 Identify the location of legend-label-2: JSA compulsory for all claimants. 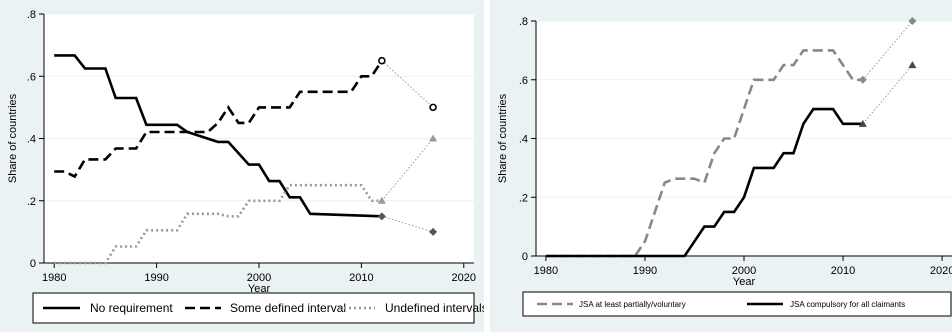
(847, 304).